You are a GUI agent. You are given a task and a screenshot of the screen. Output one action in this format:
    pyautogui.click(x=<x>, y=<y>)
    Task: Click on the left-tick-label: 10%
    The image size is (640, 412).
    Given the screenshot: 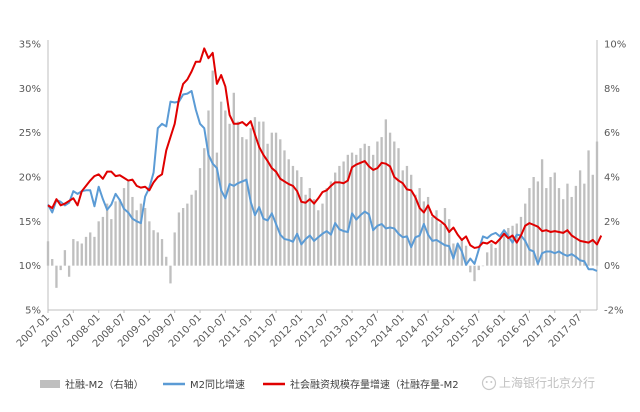 What is the action you would take?
    pyautogui.click(x=30, y=266)
    